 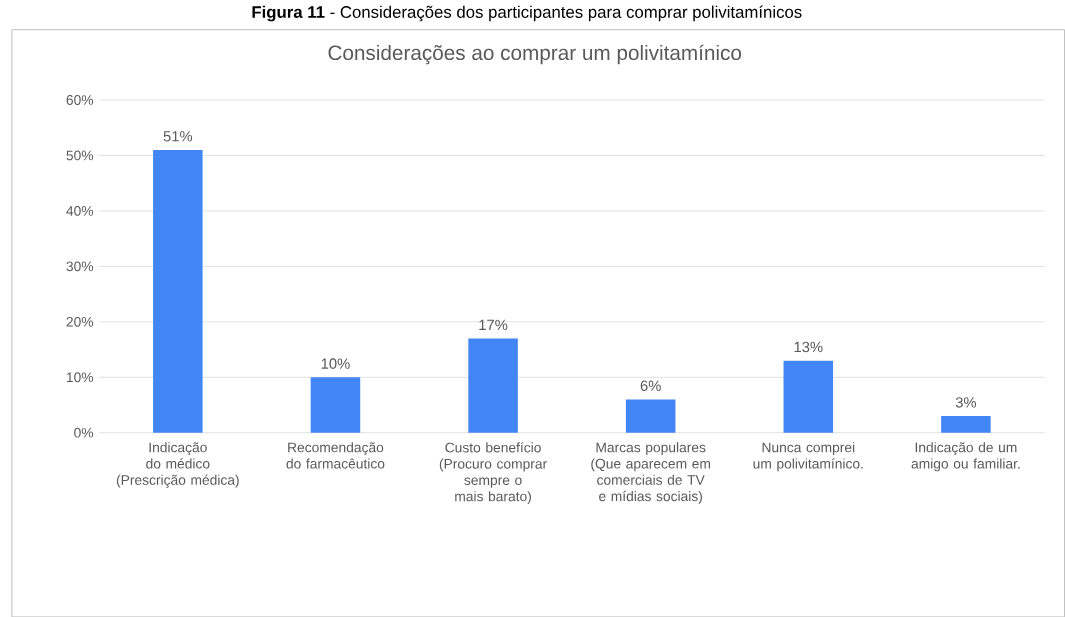 I want to click on y-tick-label: 50%, so click(x=80, y=155).